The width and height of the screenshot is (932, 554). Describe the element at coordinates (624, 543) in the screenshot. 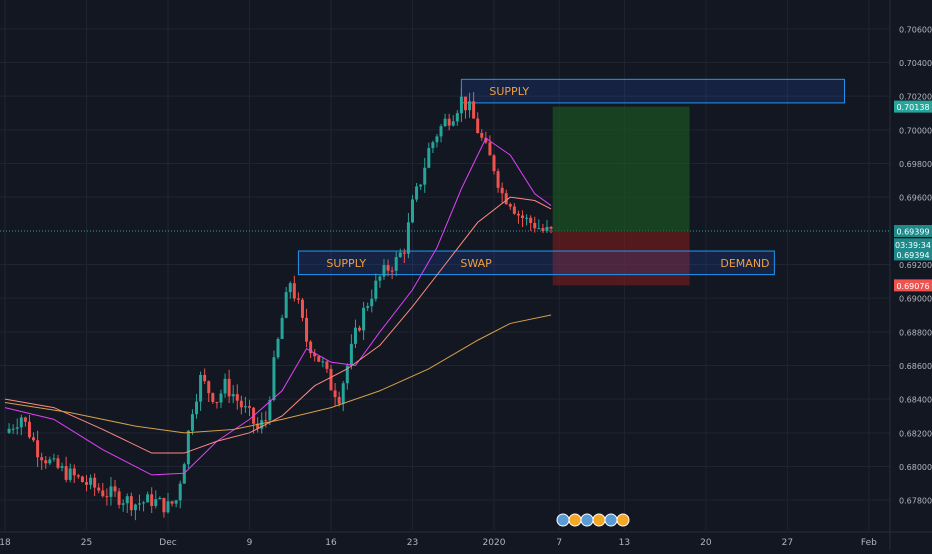

I see `x-tick-label: 13` at that location.